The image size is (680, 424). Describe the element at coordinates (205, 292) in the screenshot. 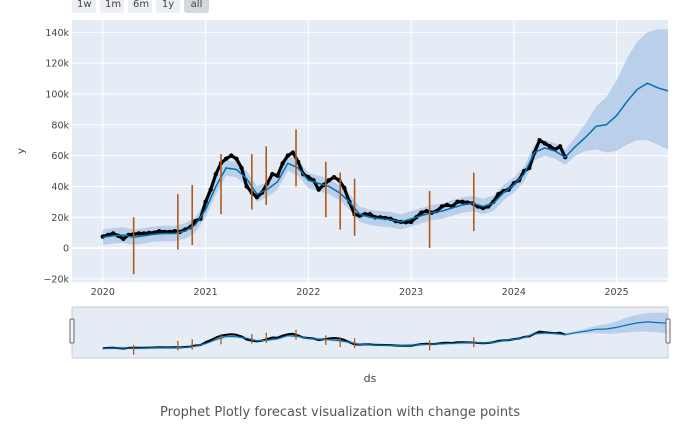

I see `x-tick-label: 2021` at that location.